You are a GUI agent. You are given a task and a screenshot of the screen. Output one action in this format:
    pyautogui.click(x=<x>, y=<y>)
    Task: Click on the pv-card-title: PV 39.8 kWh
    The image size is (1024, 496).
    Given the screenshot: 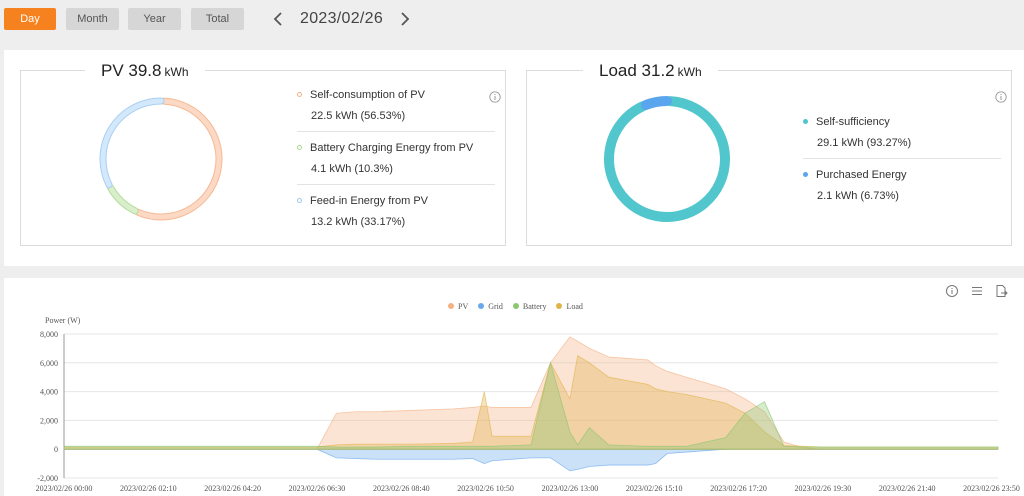 What is the action you would take?
    pyautogui.click(x=145, y=71)
    